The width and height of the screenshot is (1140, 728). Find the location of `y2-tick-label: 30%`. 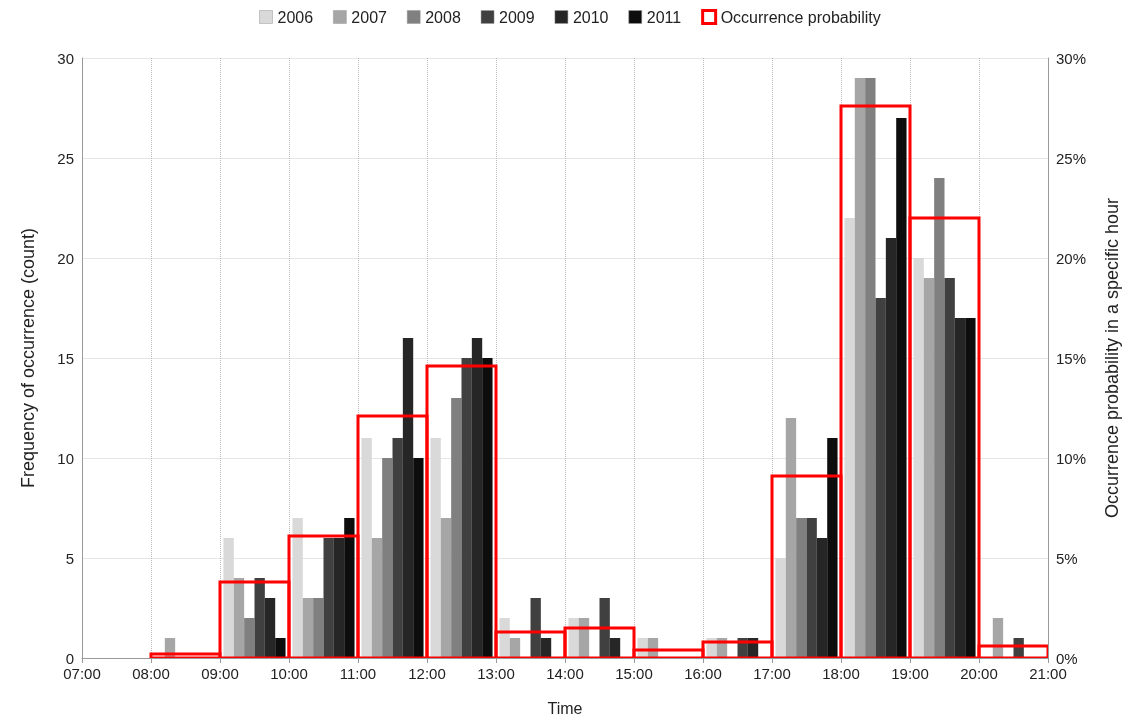

y2-tick-label: 30% is located at coordinates (1071, 58).